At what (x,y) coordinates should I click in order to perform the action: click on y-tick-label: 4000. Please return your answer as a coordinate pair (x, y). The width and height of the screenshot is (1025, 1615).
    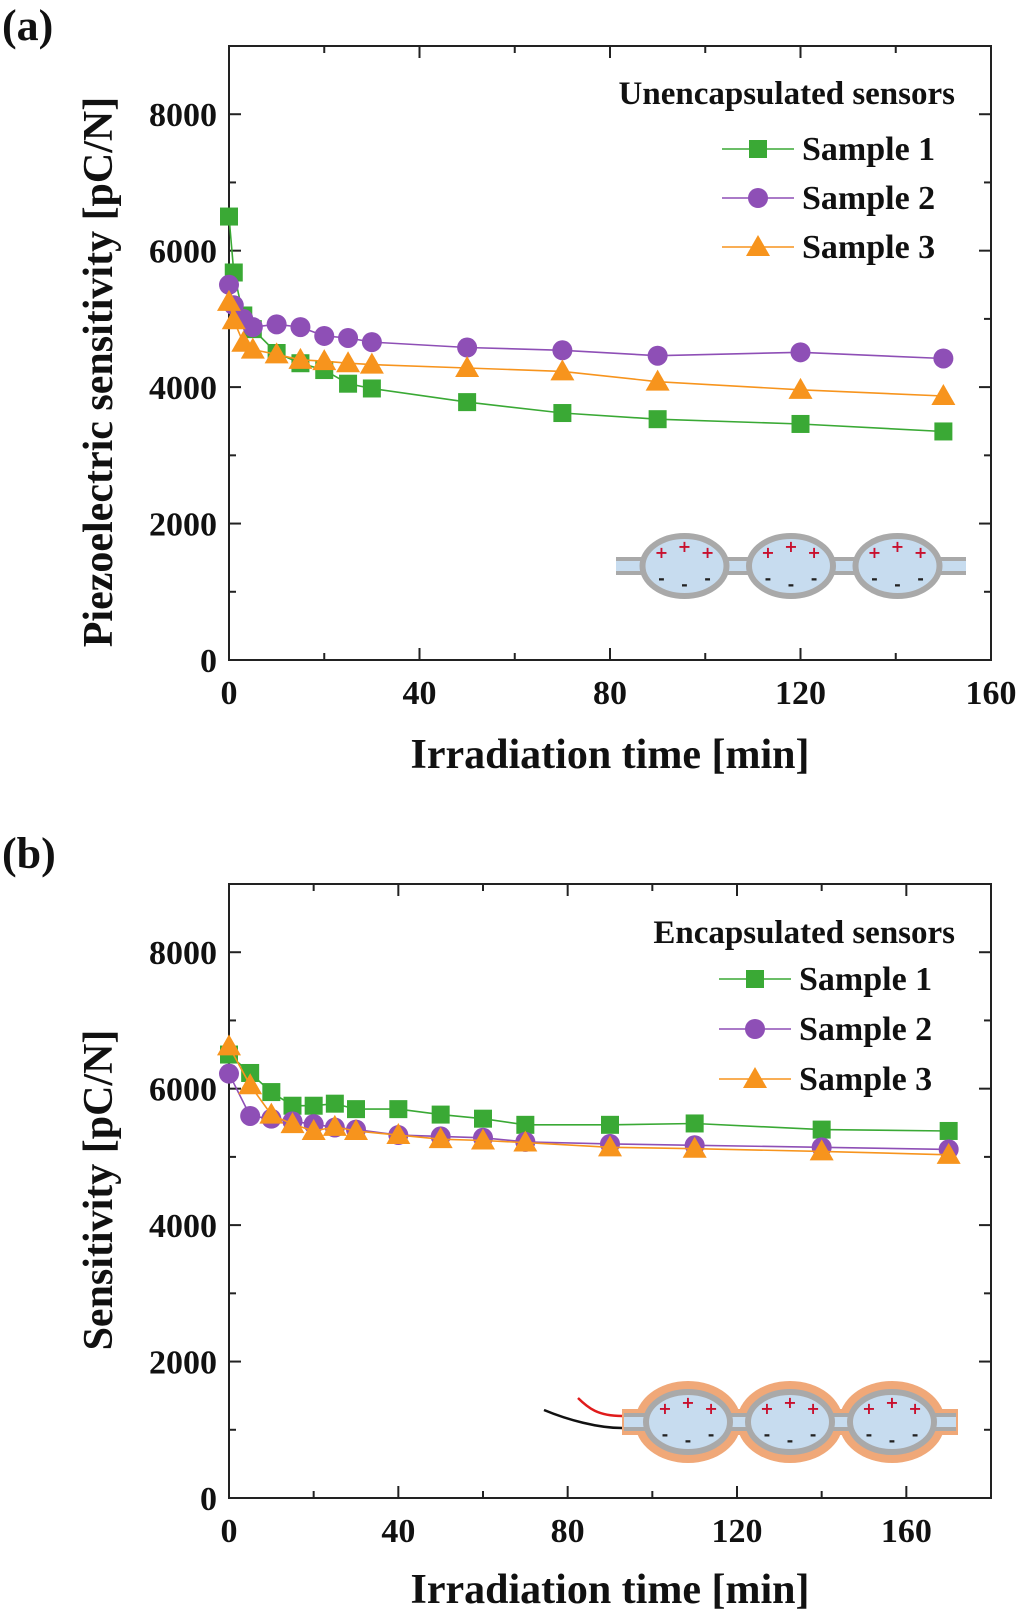
    Looking at the image, I should click on (183, 1226).